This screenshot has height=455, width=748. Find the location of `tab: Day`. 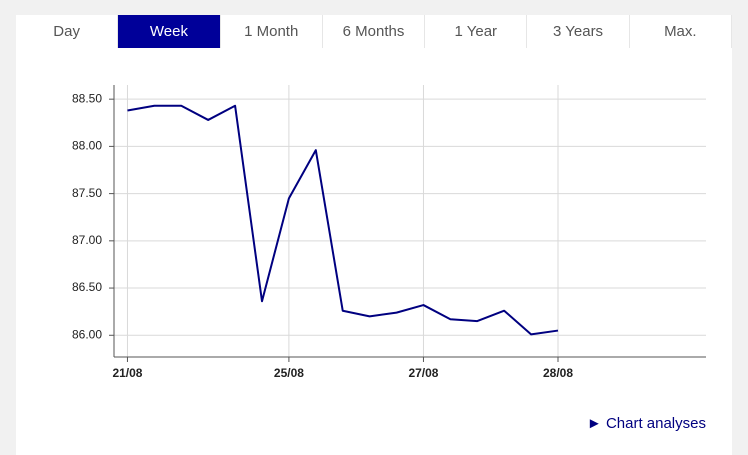

tab: Day is located at coordinates (67, 31).